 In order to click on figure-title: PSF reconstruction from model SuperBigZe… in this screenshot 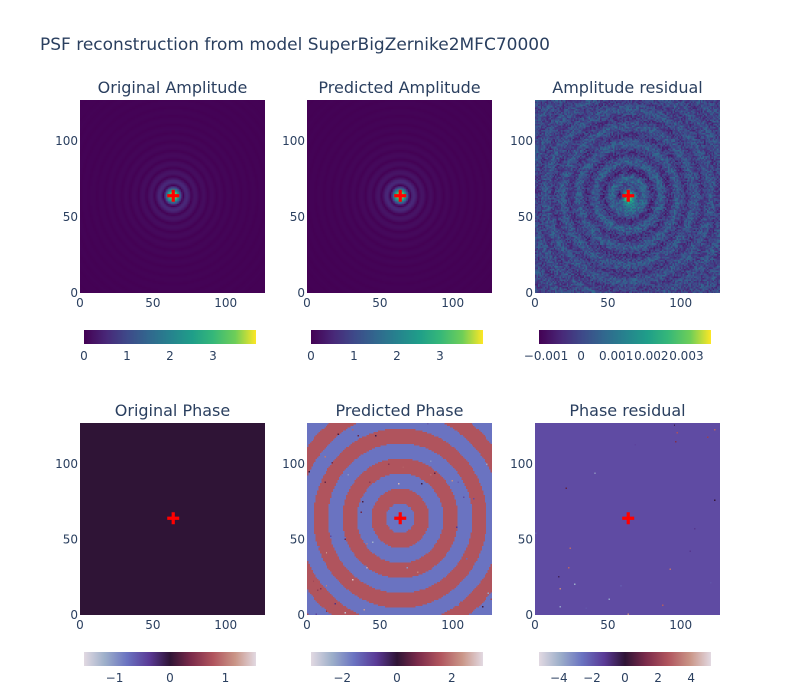, I will do `click(295, 45)`.